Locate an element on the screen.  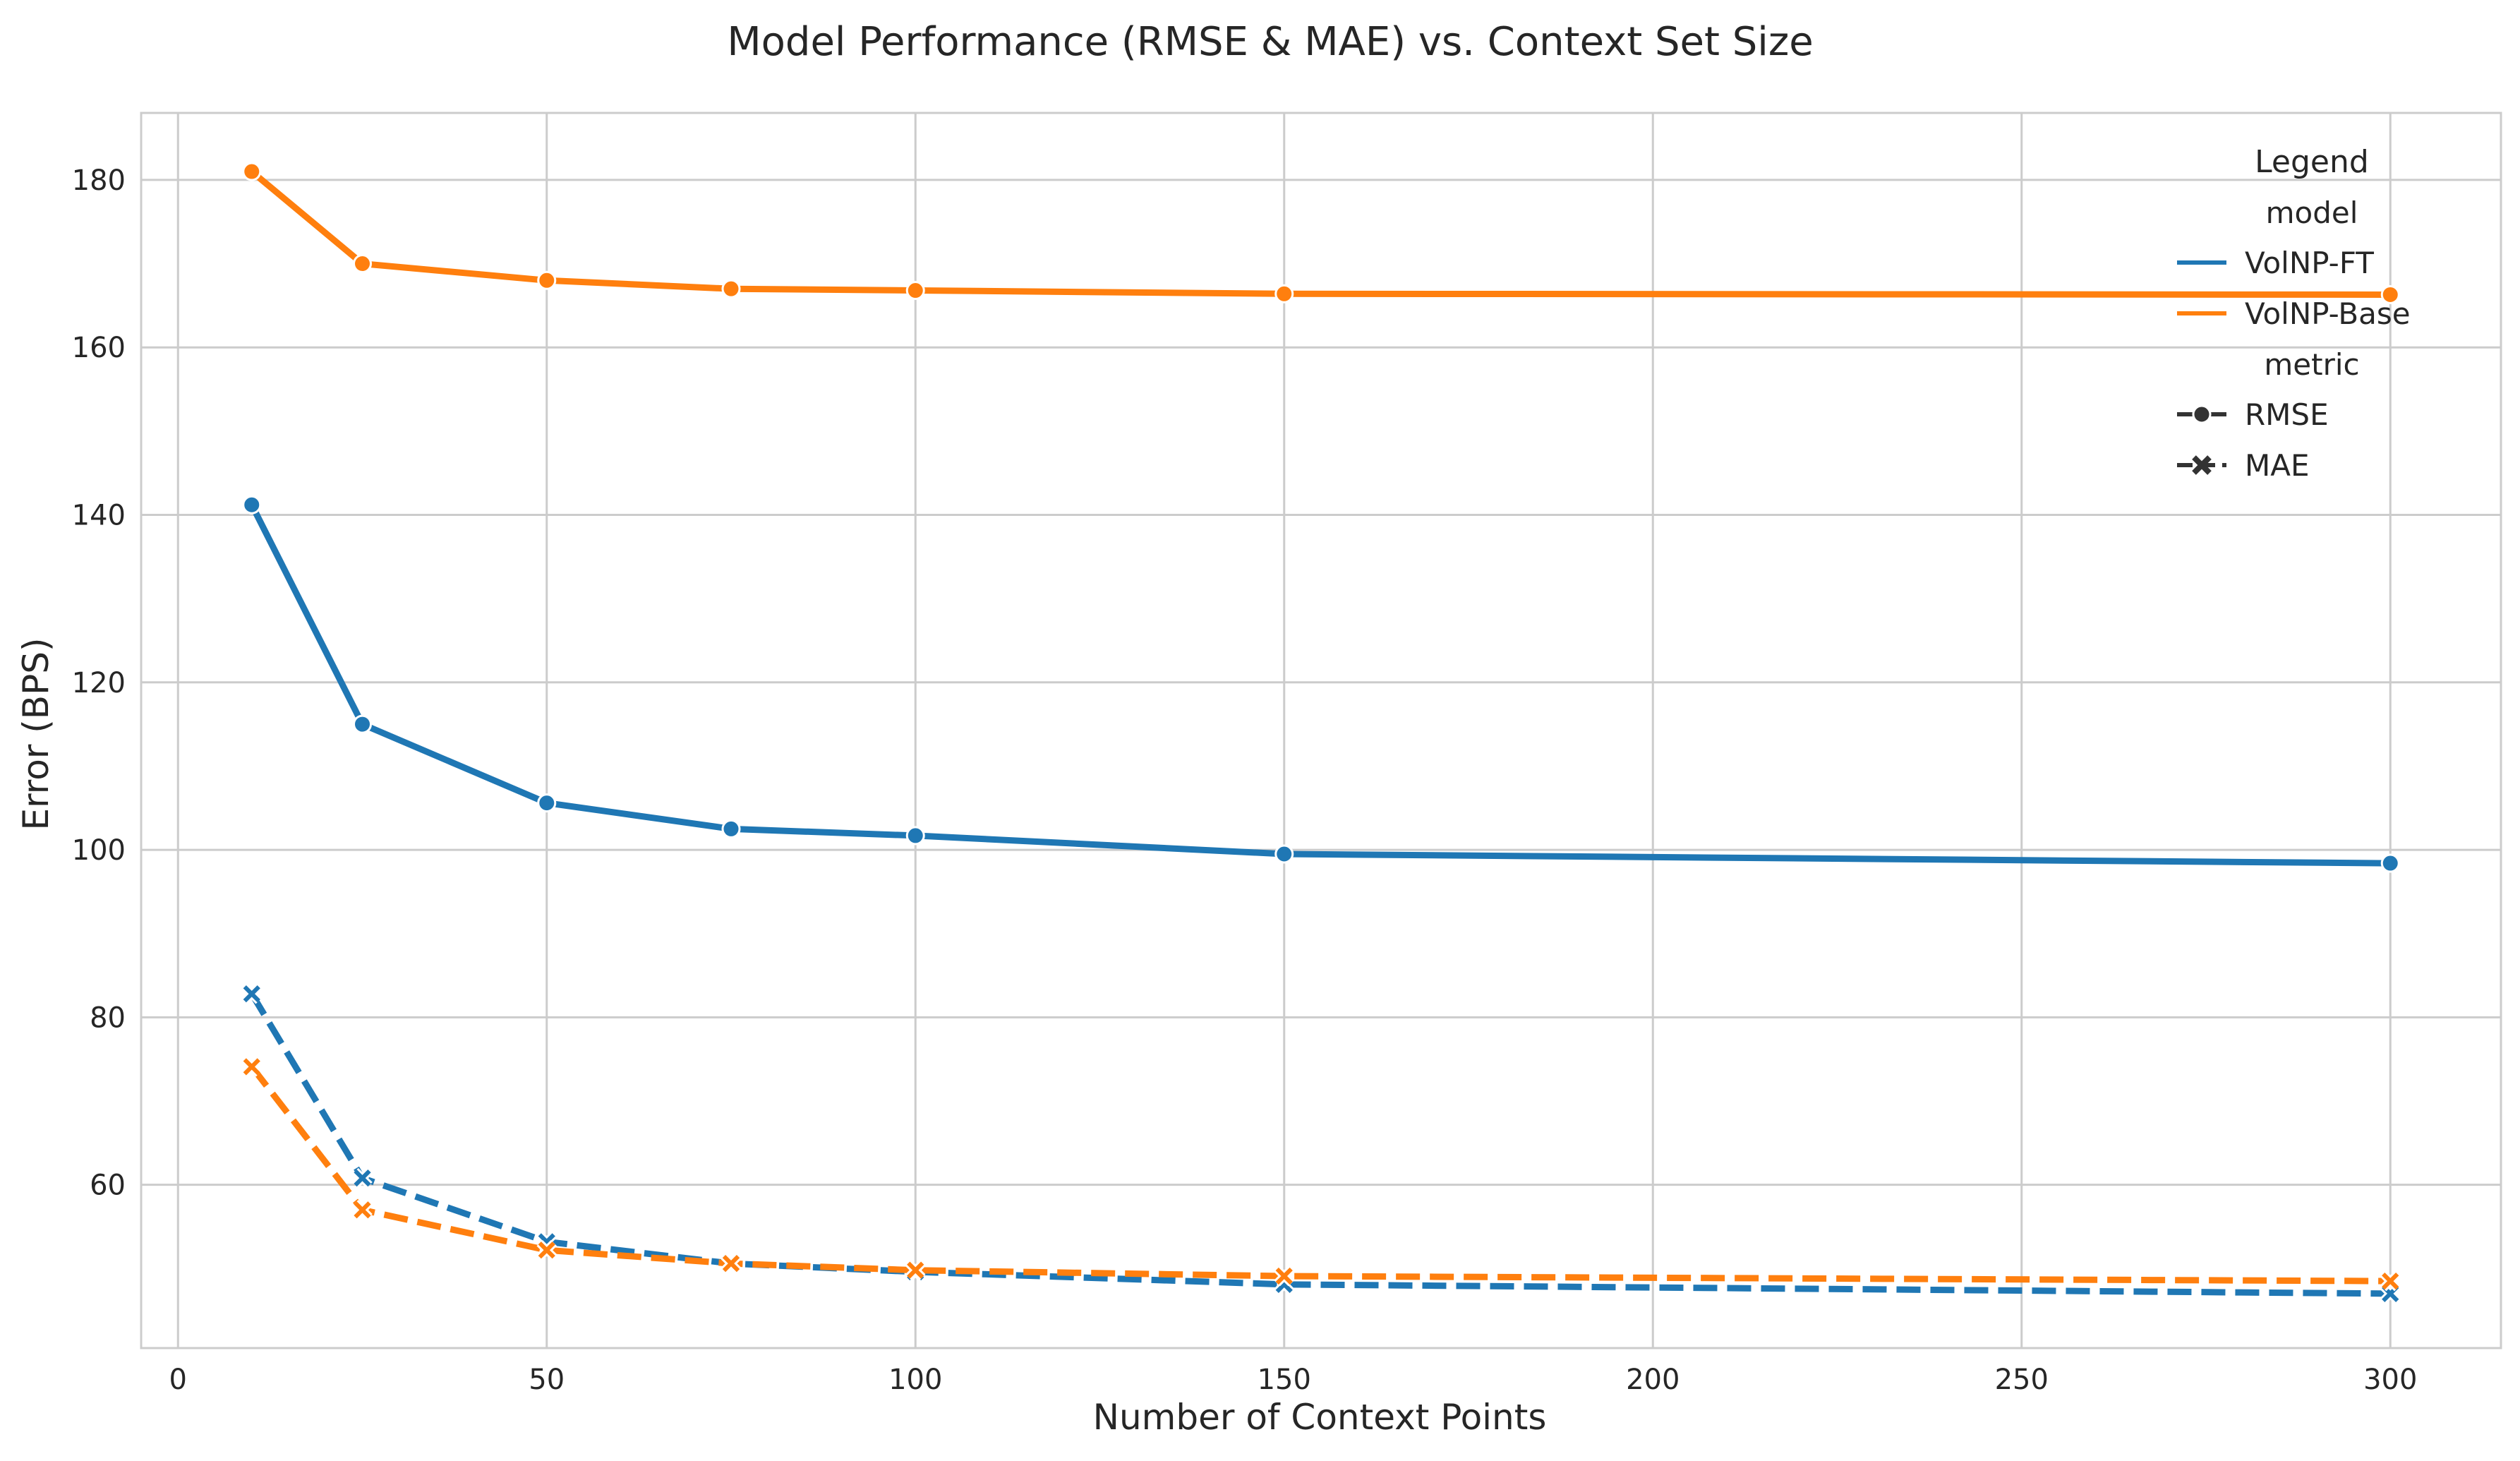
legend-mae-marker is located at coordinates (2202, 465).